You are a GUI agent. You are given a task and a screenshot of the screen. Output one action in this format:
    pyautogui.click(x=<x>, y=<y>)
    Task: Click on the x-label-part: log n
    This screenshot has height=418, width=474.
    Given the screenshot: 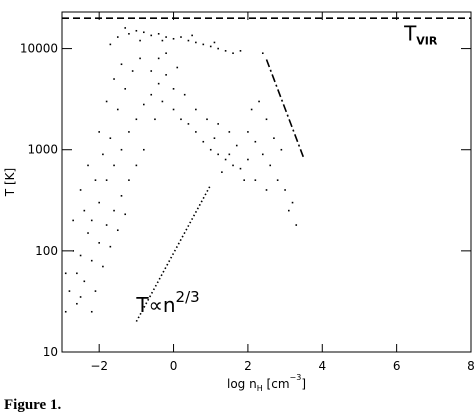 What is the action you would take?
    pyautogui.click(x=242, y=384)
    